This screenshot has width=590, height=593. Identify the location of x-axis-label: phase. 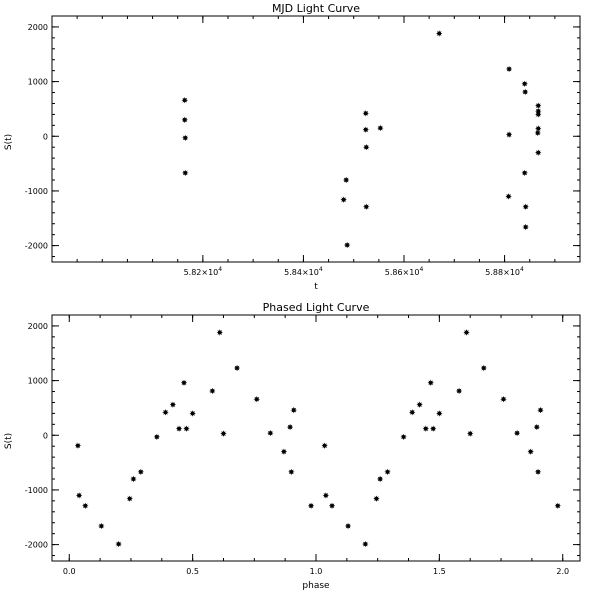
(316, 586).